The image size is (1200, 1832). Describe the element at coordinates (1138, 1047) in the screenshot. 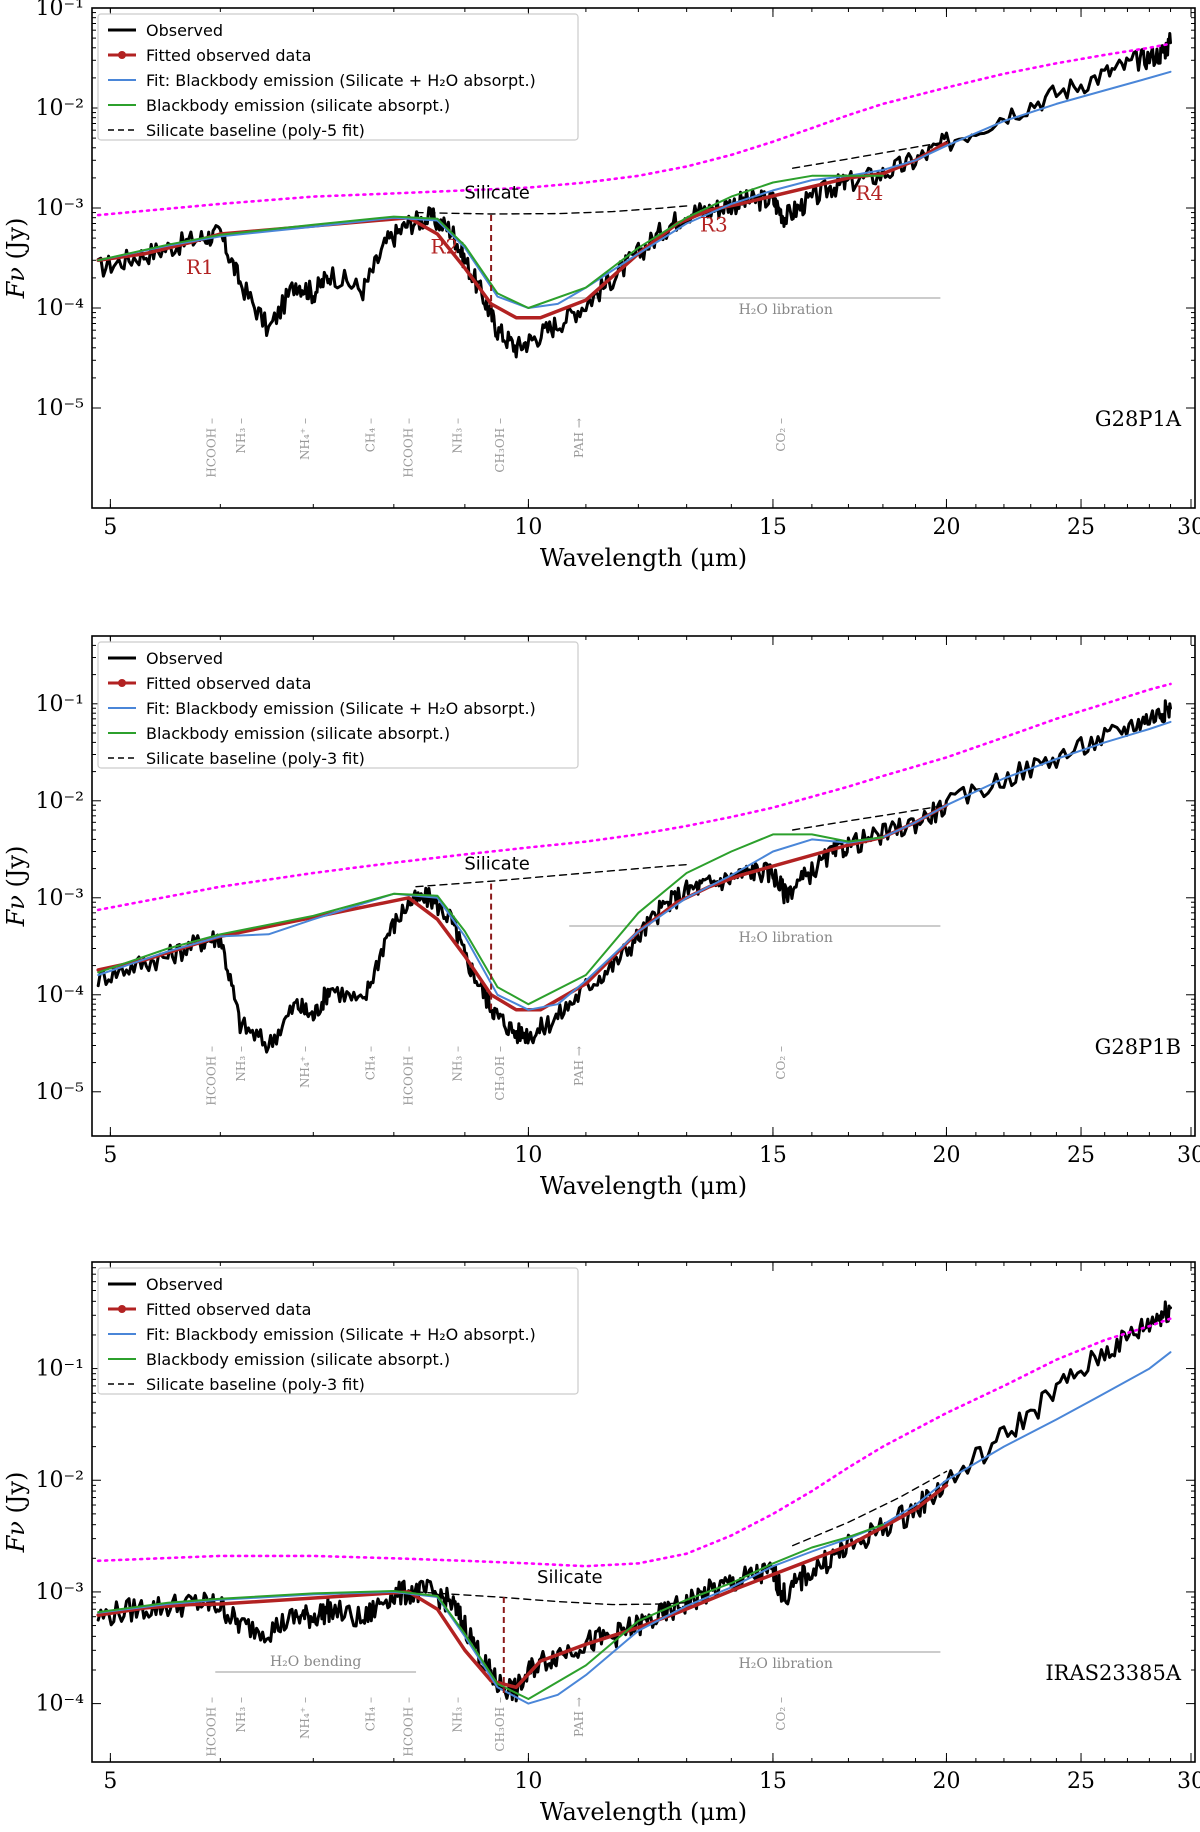

I see `panel-label: G28P1B` at that location.